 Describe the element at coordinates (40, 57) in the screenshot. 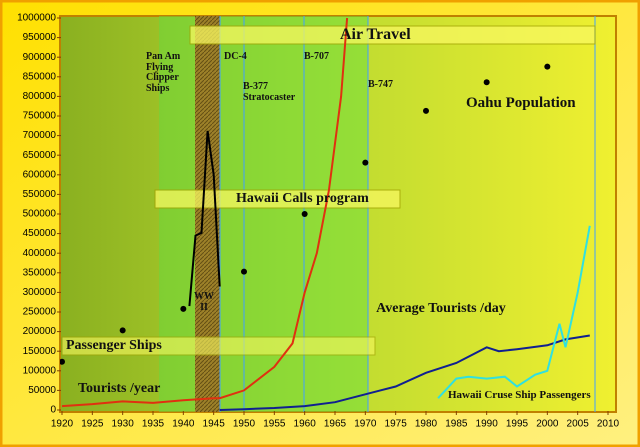

I see `y-tick-label: 900000` at that location.